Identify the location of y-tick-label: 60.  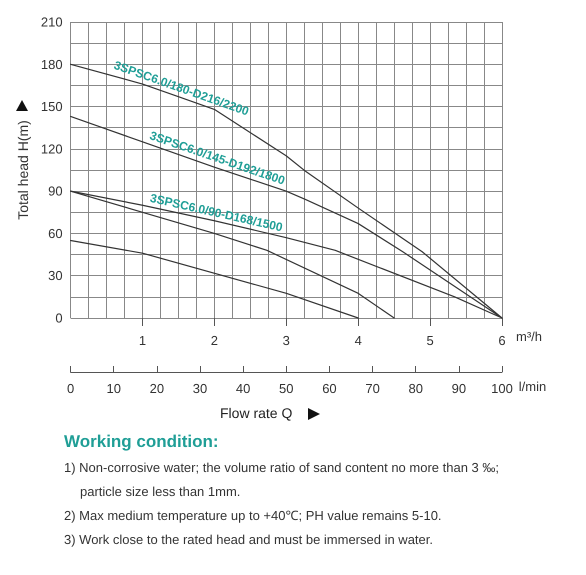
(55, 233).